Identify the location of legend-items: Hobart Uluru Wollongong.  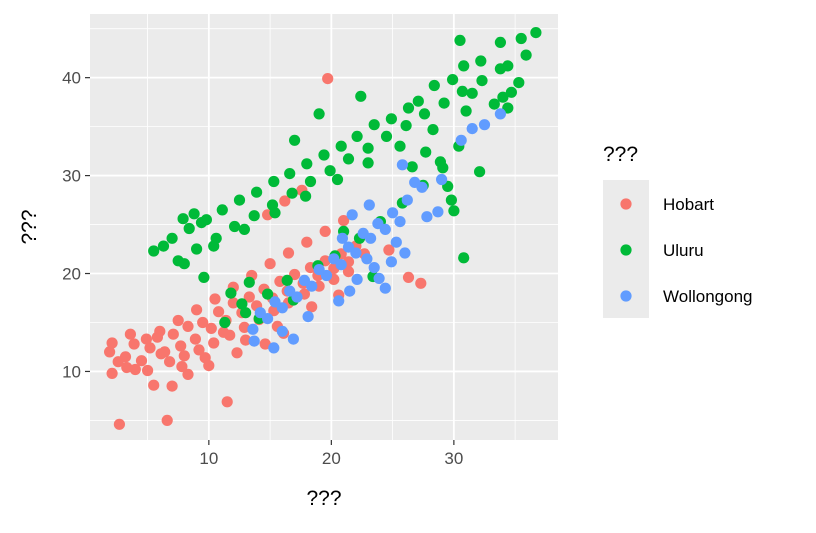
(686, 250).